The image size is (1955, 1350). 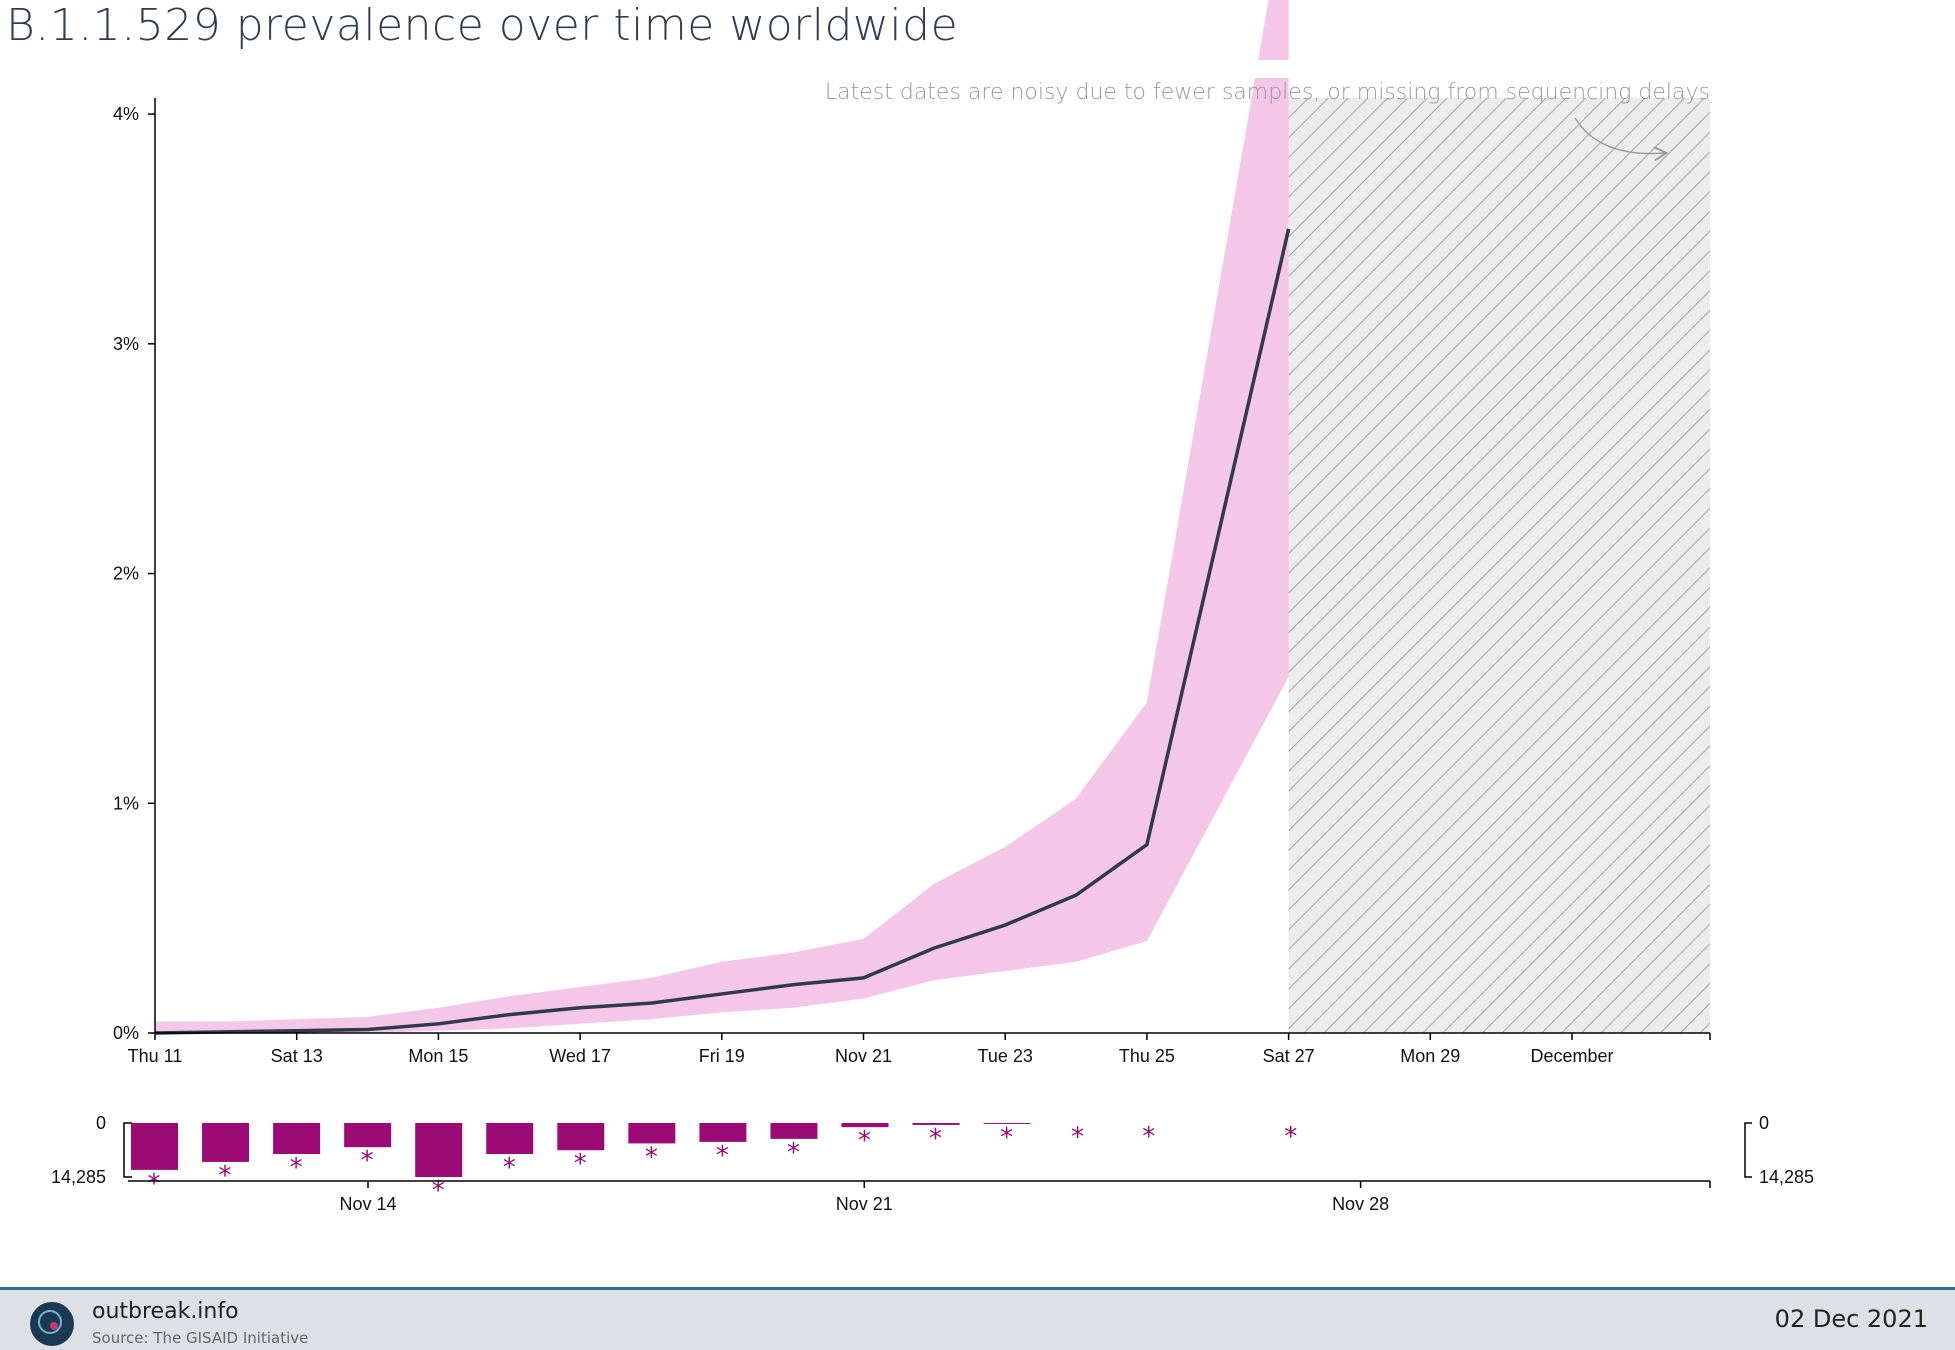 What do you see at coordinates (1005, 1056) in the screenshot?
I see `x-tick-label: Tue 23` at bounding box center [1005, 1056].